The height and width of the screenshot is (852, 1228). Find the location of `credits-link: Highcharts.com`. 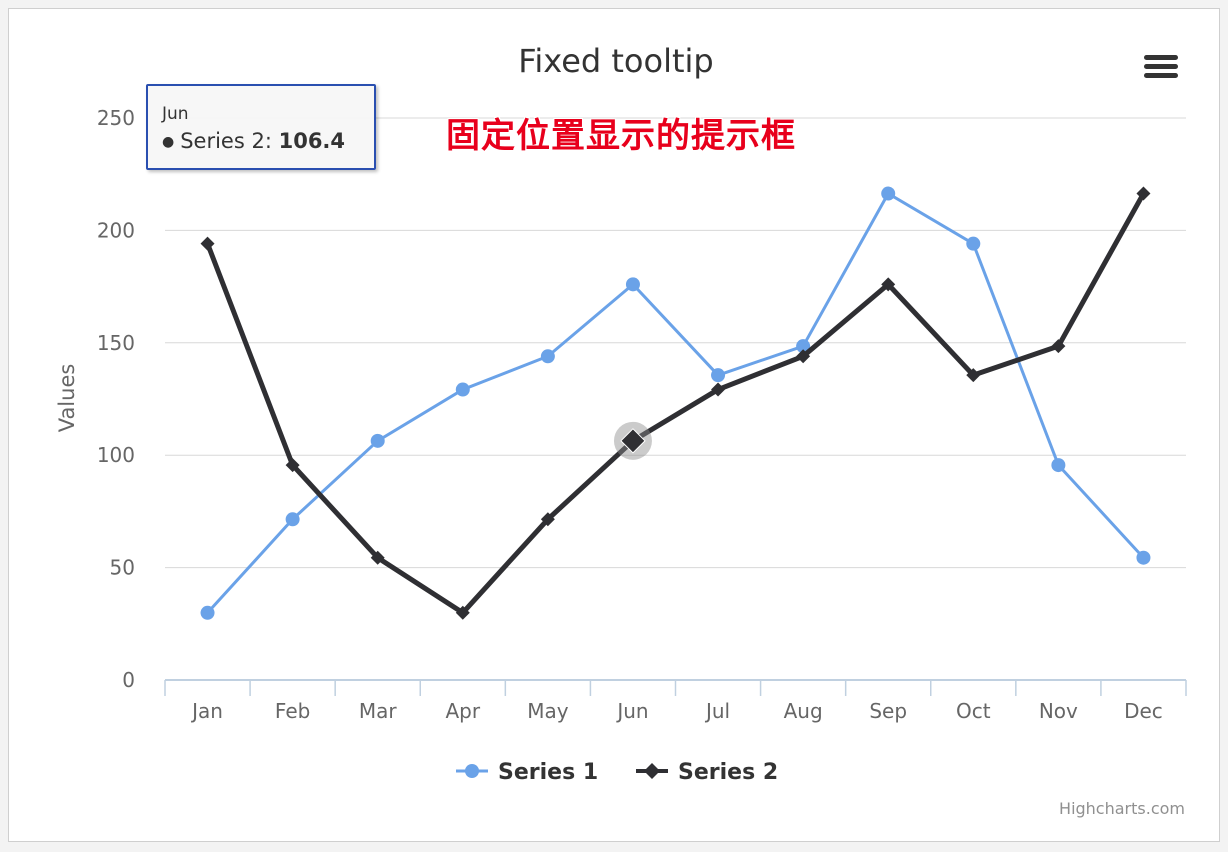

credits-link: Highcharts.com is located at coordinates (1122, 808).